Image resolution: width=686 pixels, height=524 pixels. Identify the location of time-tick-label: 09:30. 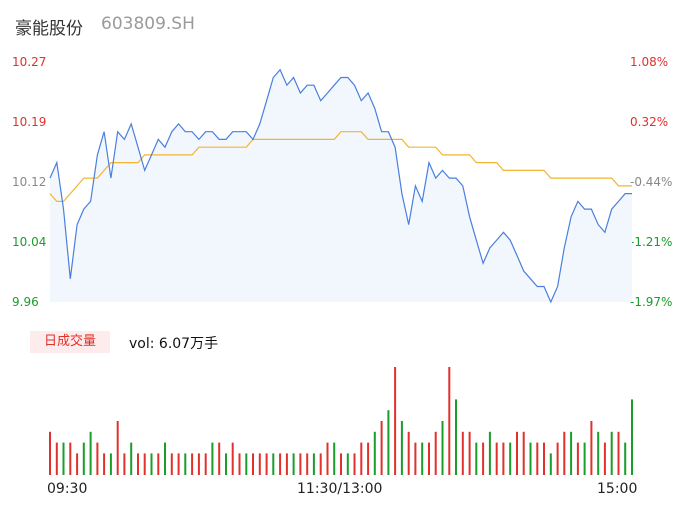
(67, 489).